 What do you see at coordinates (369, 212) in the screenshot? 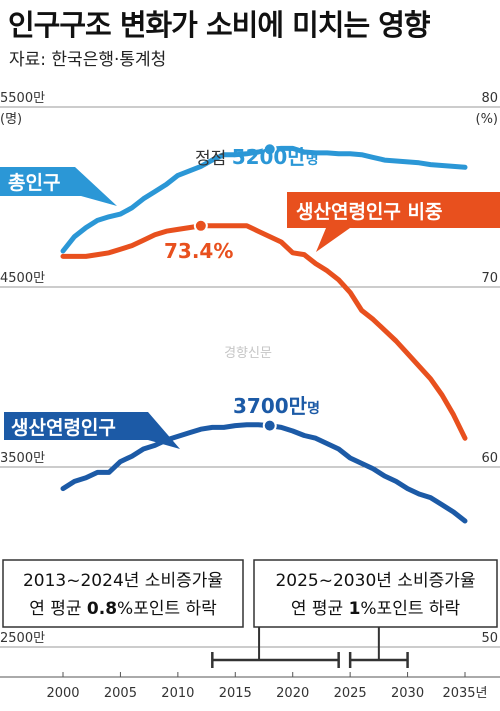
I see `series-label-ratio: 생산연령인구 비중` at bounding box center [369, 212].